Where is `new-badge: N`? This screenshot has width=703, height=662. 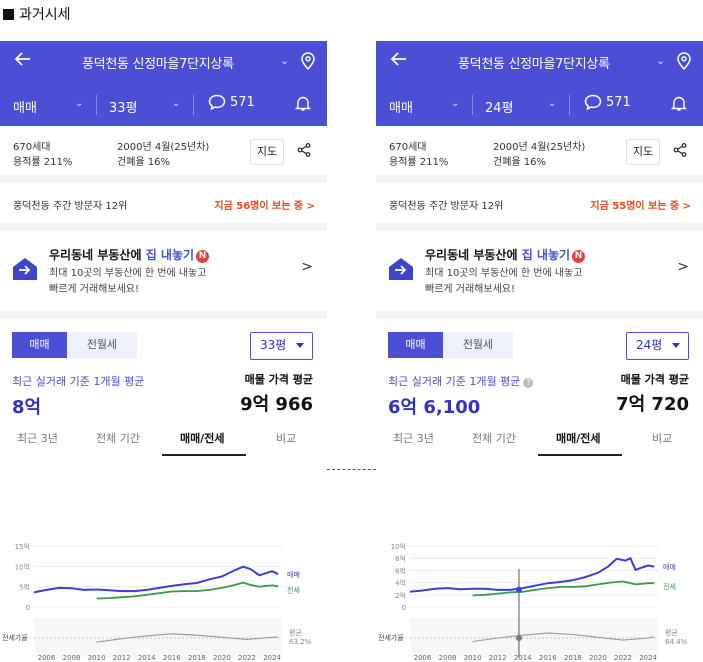
new-badge: N is located at coordinates (203, 256).